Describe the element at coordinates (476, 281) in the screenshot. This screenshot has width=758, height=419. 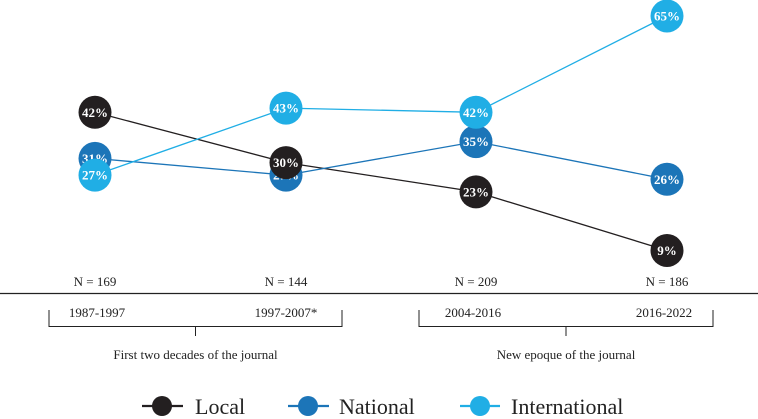
I see `sample-size-label: N = 209` at that location.